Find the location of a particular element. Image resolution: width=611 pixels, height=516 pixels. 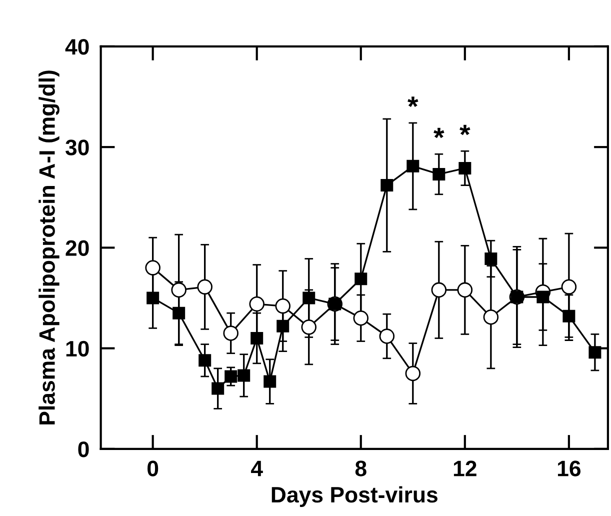

y-tick-label: 30 is located at coordinates (77, 148).